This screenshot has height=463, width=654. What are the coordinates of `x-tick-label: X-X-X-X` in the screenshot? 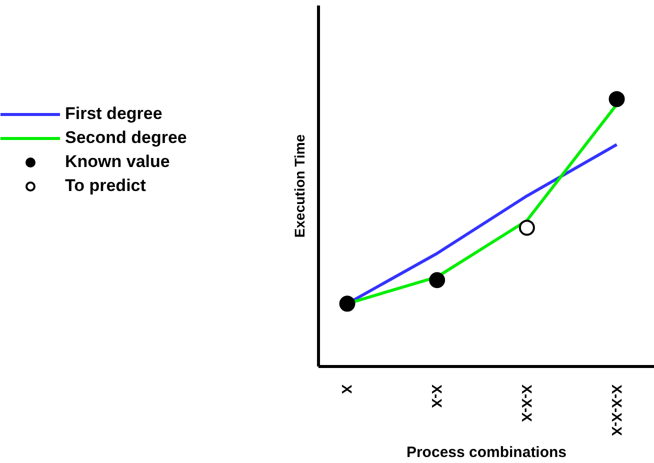 It's located at (616, 410).